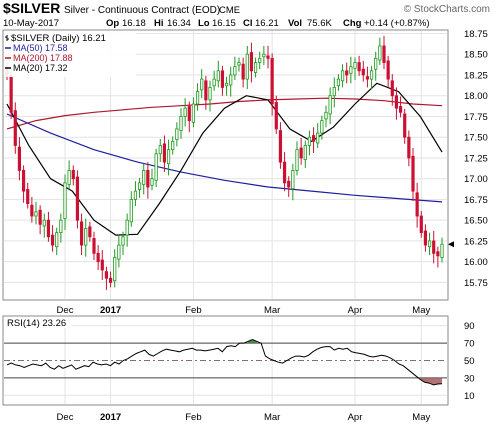 The height and width of the screenshot is (427, 495). Describe the element at coordinates (447, 9) in the screenshot. I see `brand-label: © StockCharts.com` at that location.